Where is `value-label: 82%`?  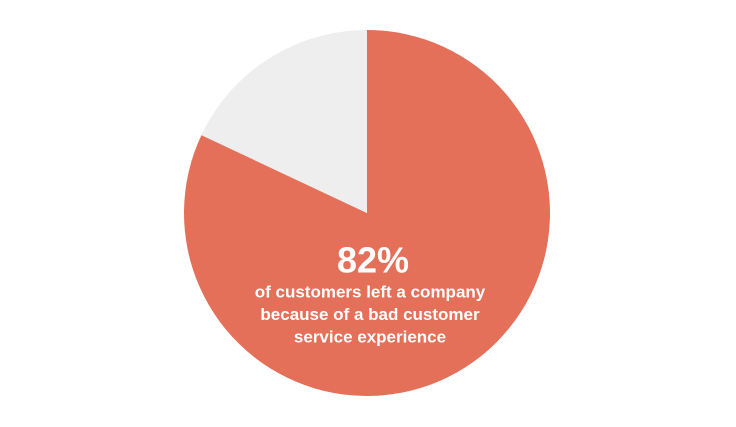 value-label: 82% is located at coordinates (373, 260).